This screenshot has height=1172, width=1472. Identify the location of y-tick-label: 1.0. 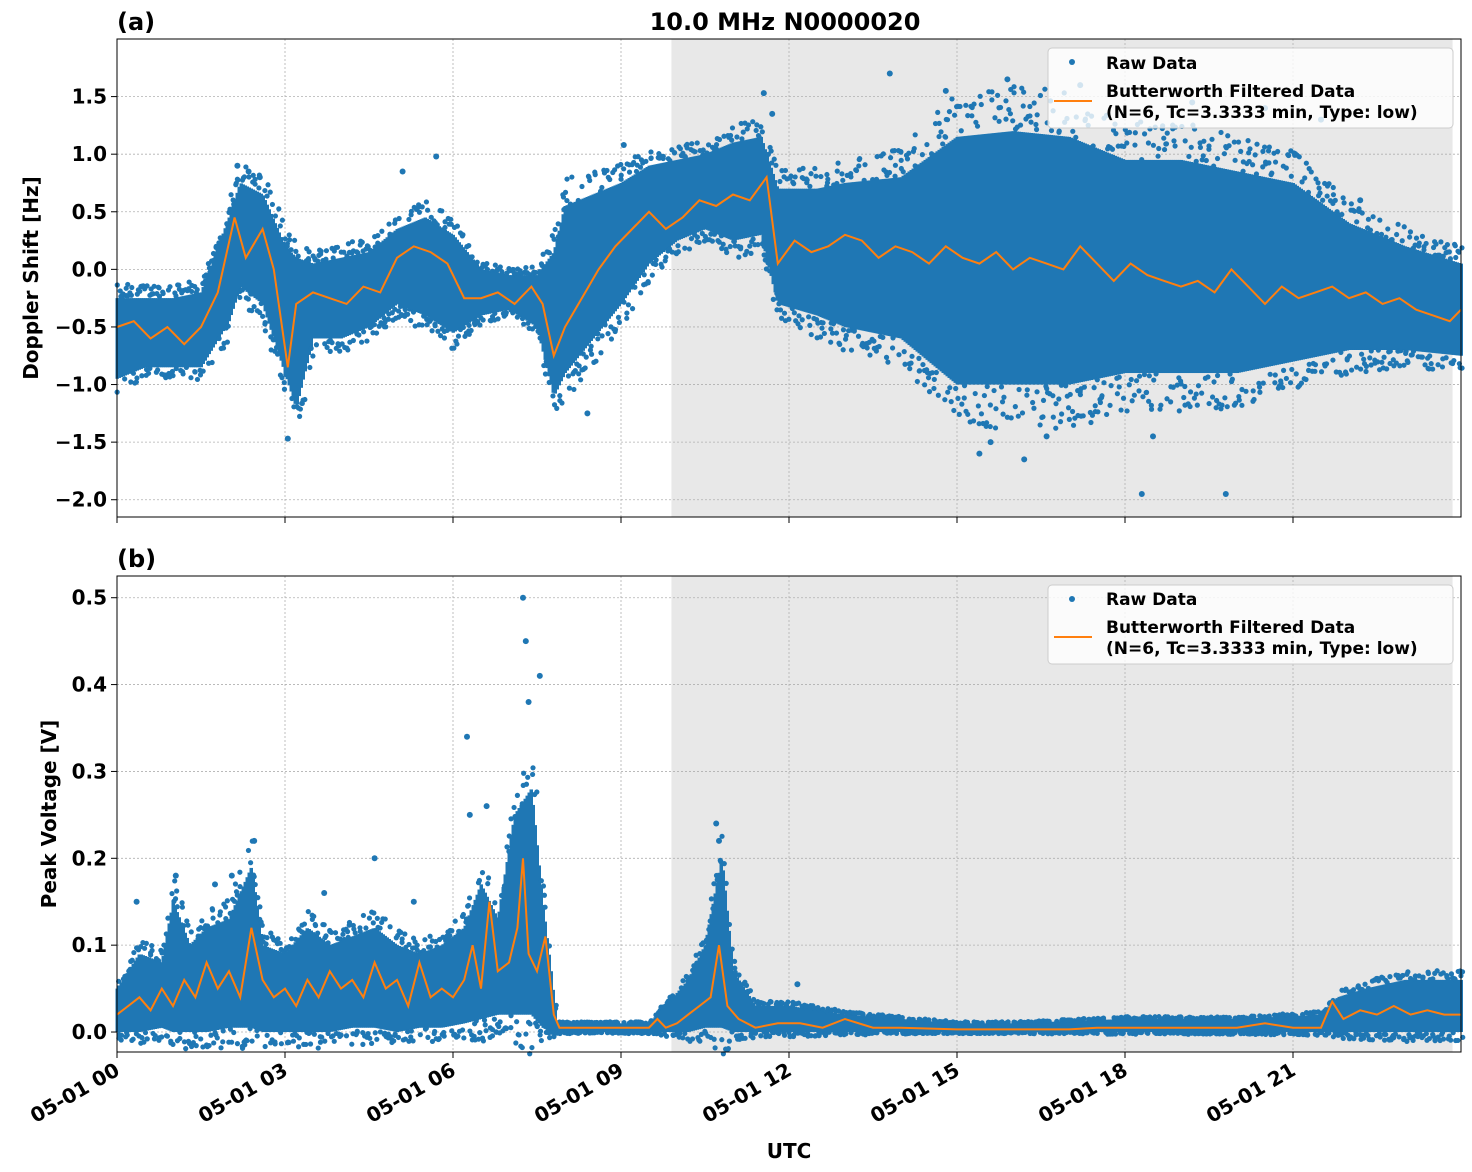
(89, 154).